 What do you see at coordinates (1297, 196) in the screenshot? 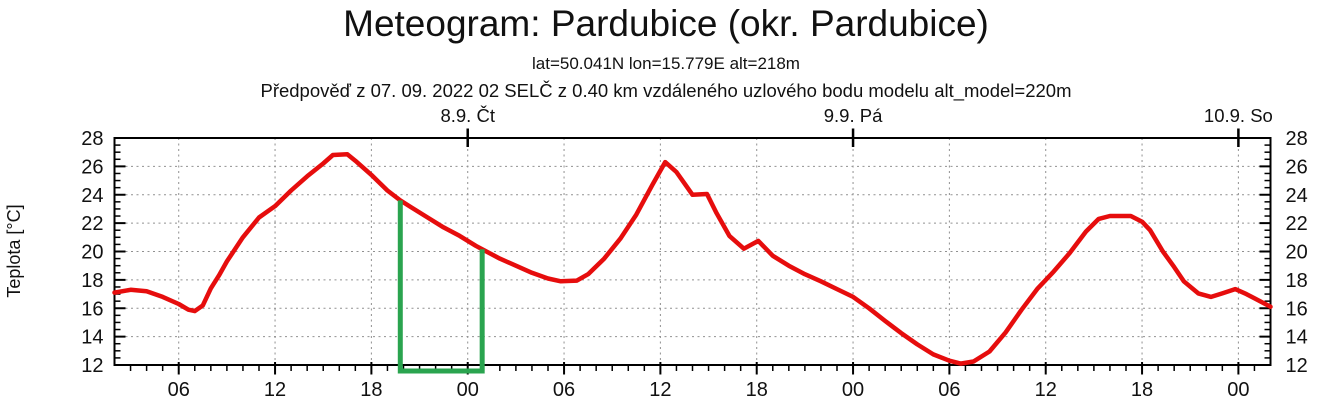
I see `y-tick-label-right: 24` at bounding box center [1297, 196].